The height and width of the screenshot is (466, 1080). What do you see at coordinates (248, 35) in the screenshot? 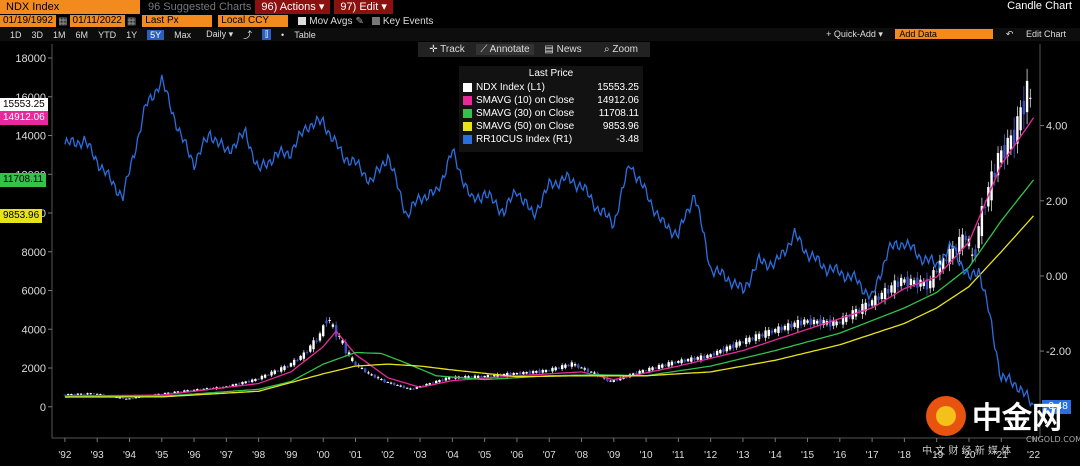
I see `line-chart-icon: ⤴` at bounding box center [248, 35].